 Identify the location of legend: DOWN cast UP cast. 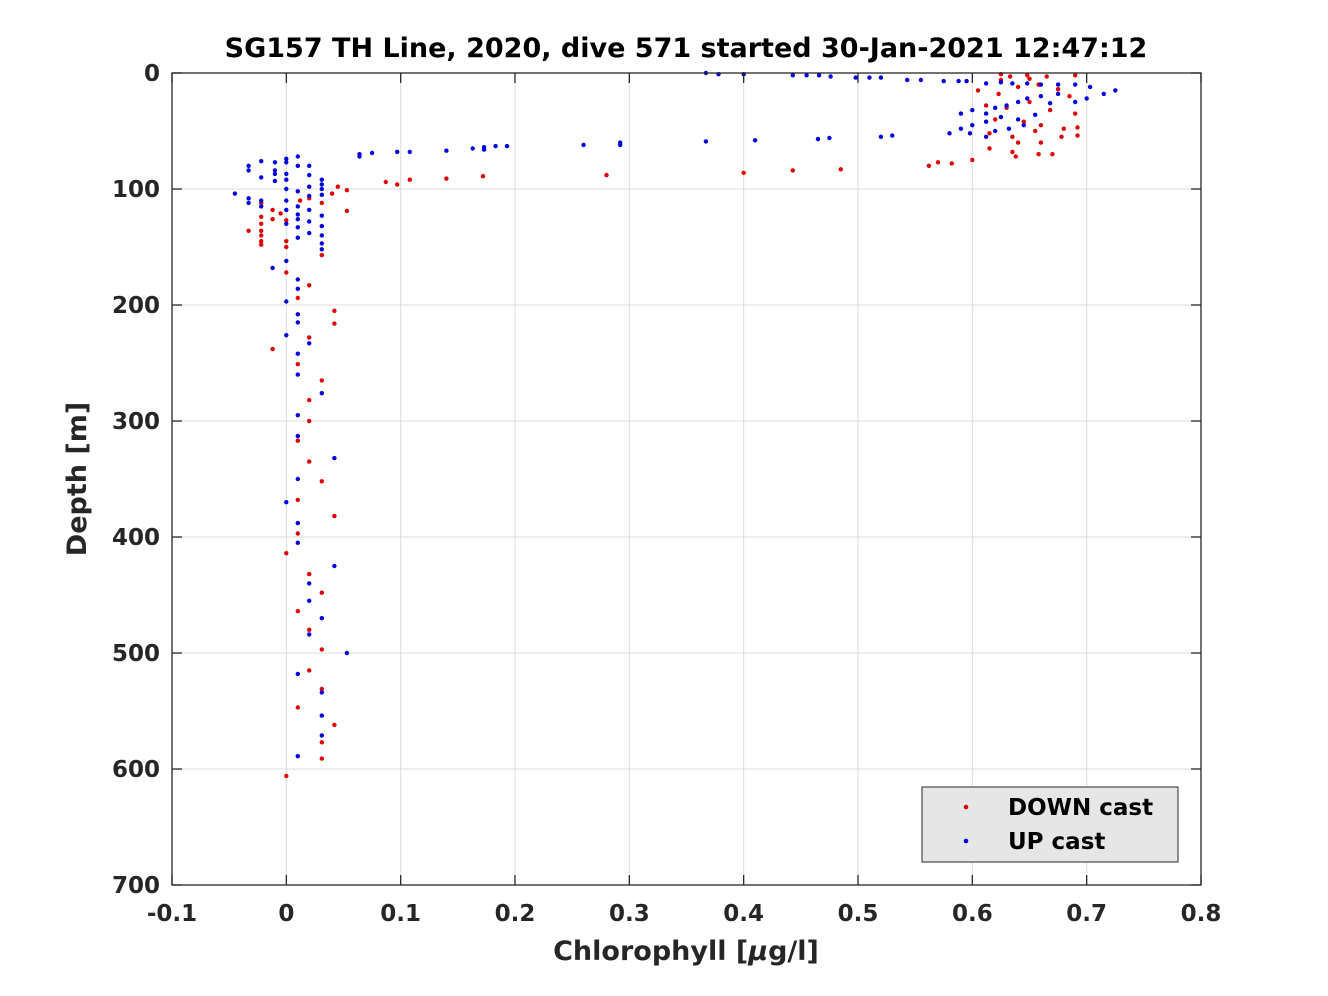
(1050, 824).